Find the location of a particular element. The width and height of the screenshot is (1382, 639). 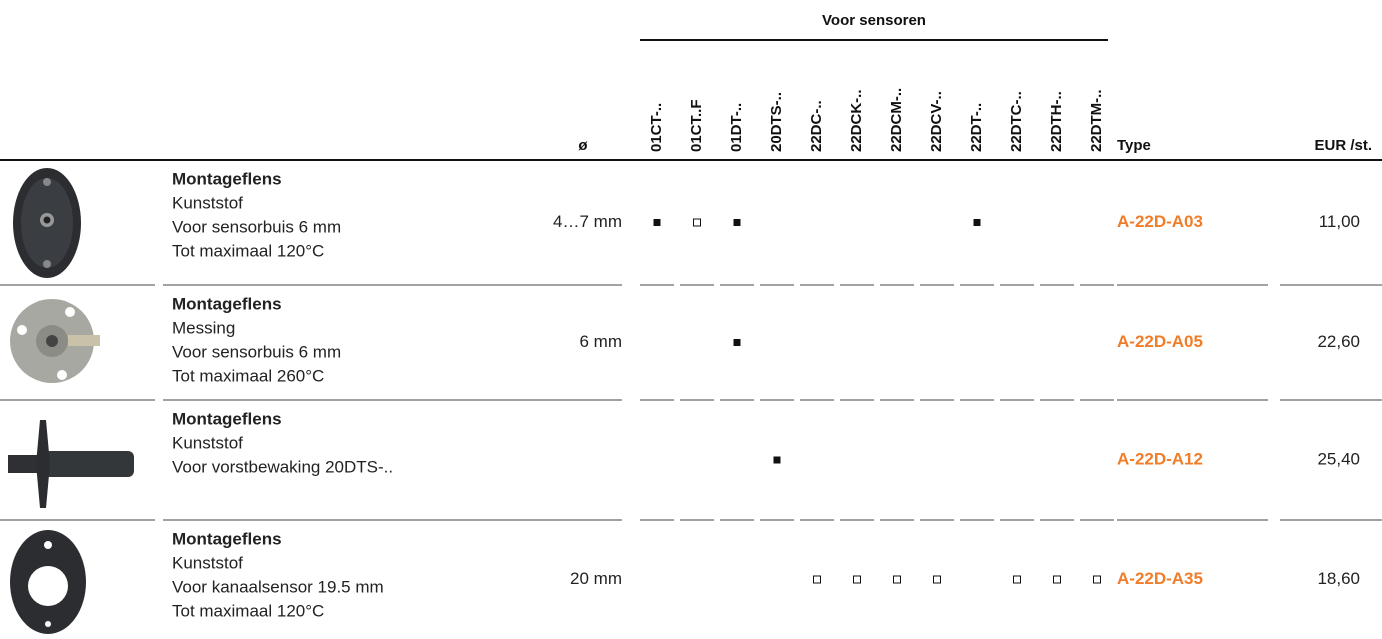

sensor-header: 22DTH-.. is located at coordinates (1056, 121).